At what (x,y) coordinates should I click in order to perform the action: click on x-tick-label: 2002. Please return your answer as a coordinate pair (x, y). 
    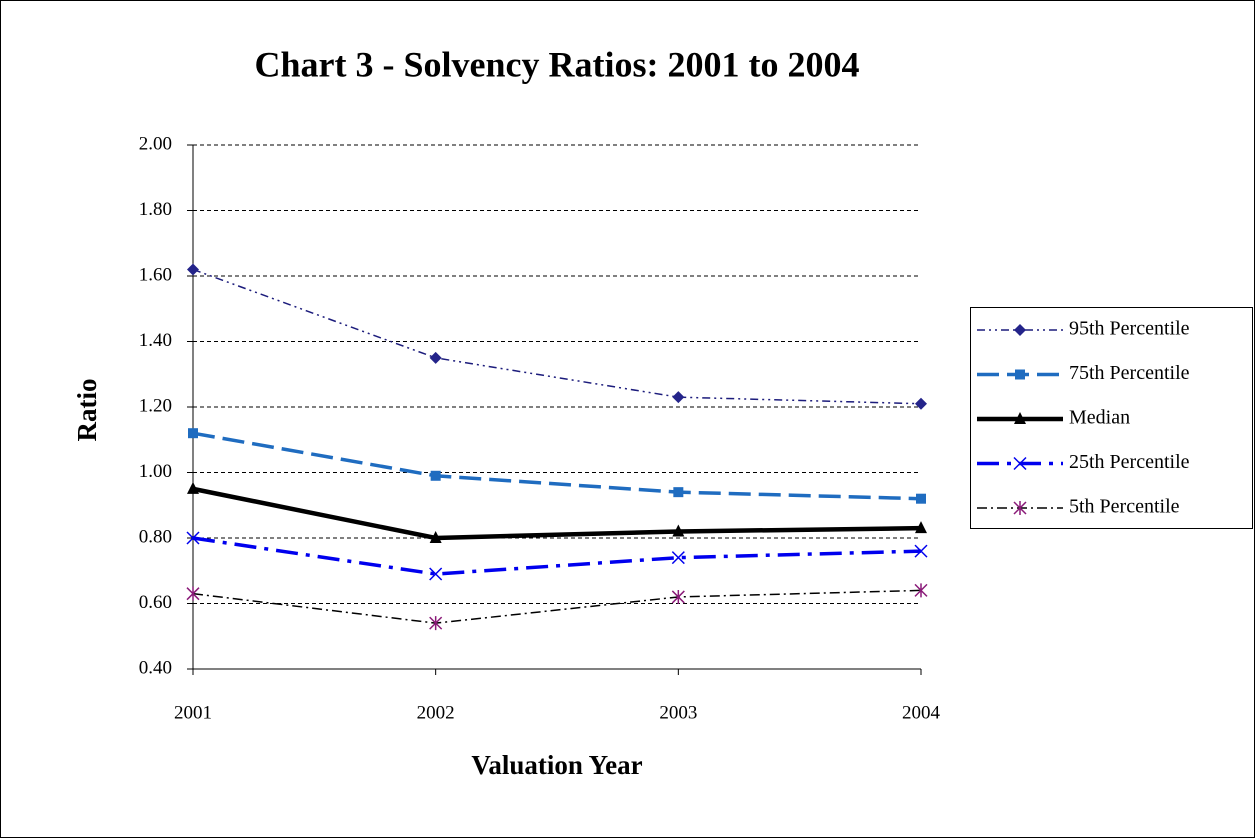
    Looking at the image, I should click on (436, 712).